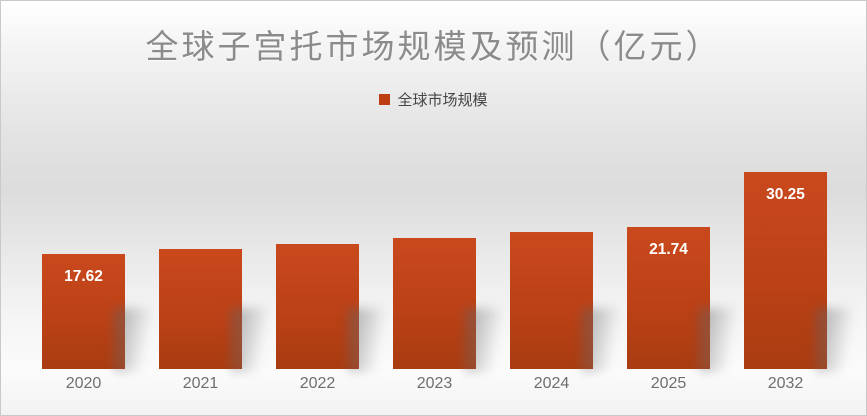 The height and width of the screenshot is (416, 867). I want to click on legend: 全球市场规模, so click(433, 99).